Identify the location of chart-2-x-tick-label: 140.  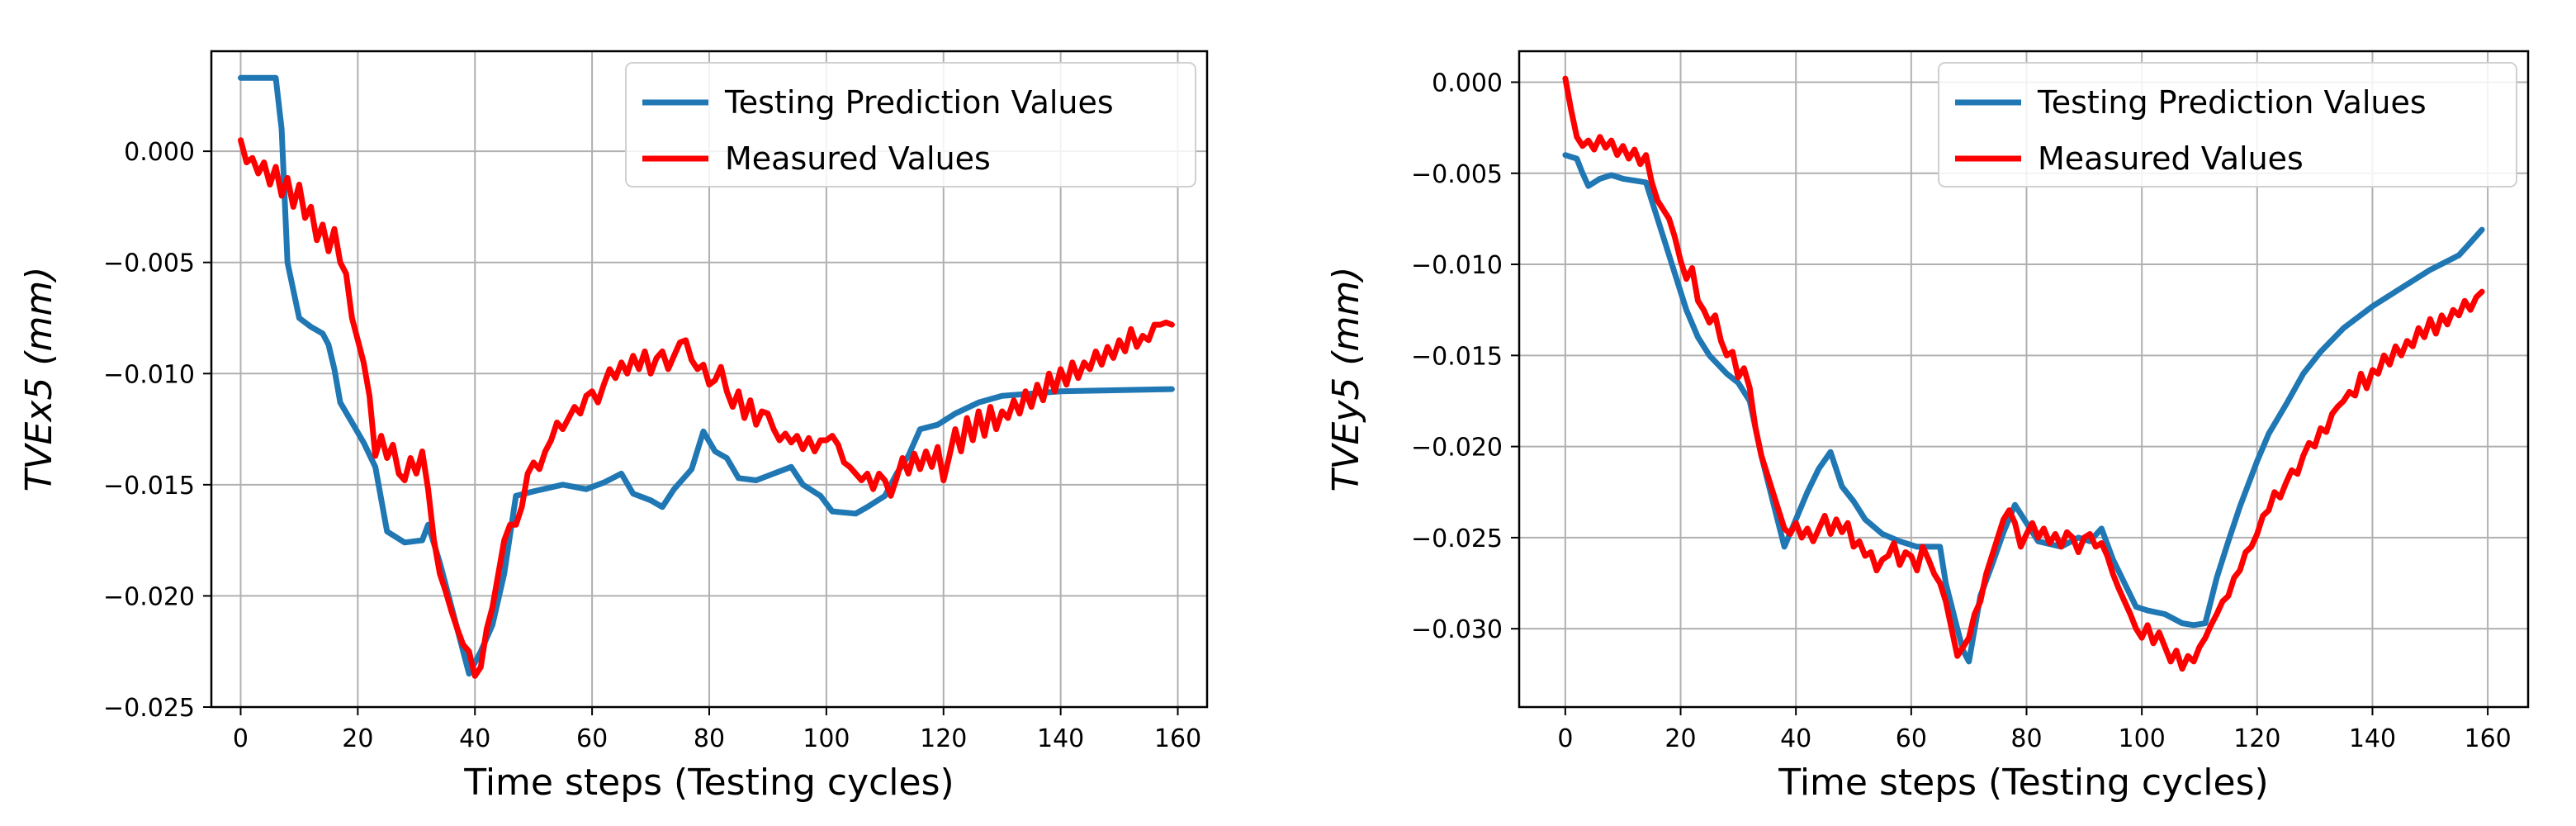
(2372, 738).